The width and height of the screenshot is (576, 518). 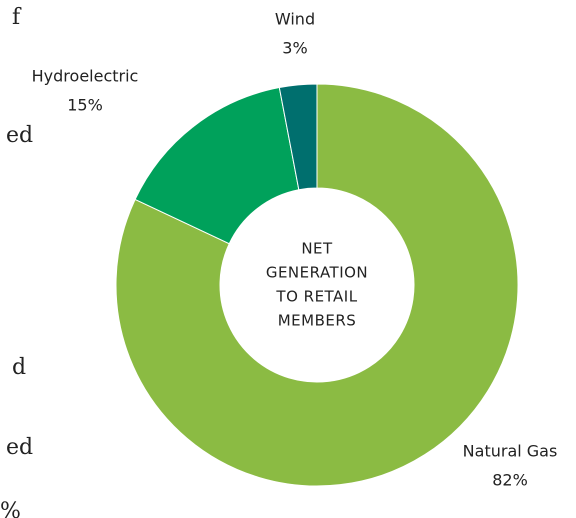 I want to click on cropped-text: %, so click(x=10, y=508).